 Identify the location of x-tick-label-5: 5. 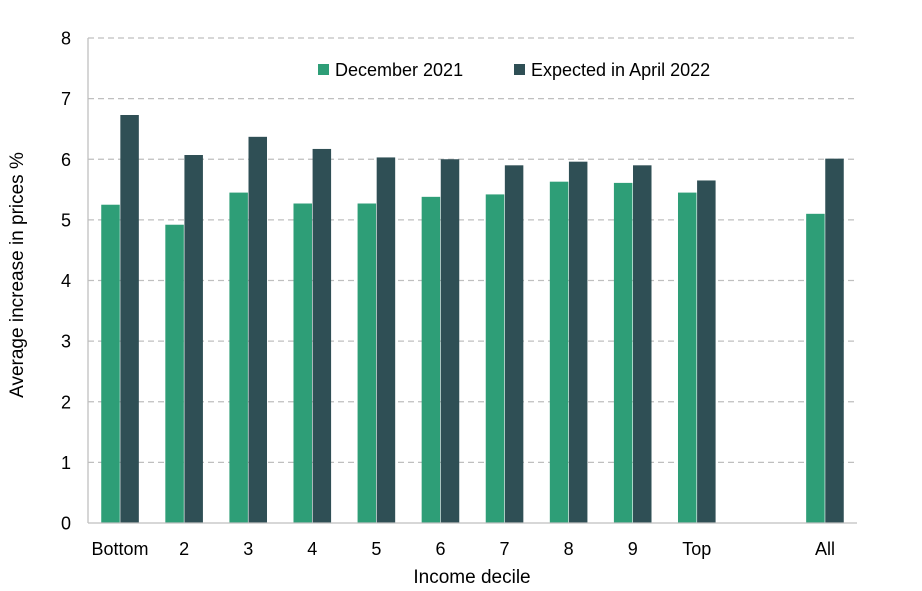
(376, 549).